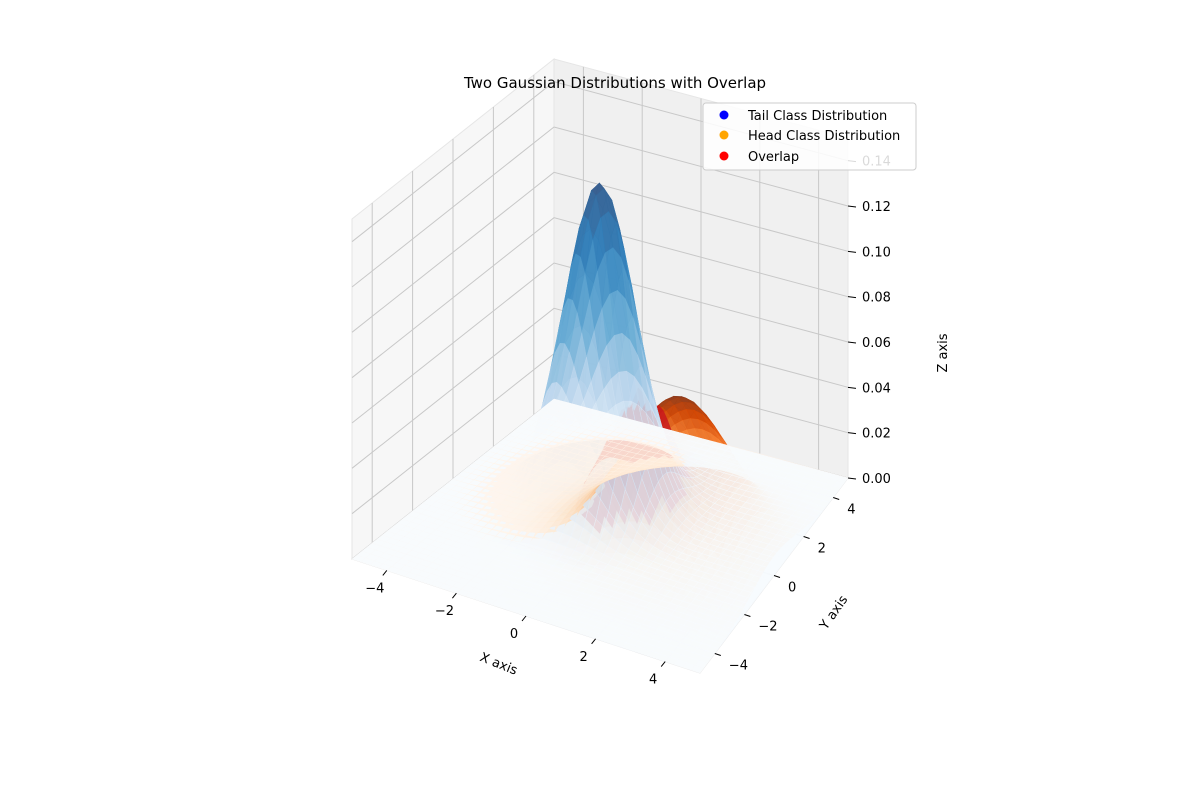 The height and width of the screenshot is (800, 1200). I want to click on legend-marker-head, so click(724, 135).